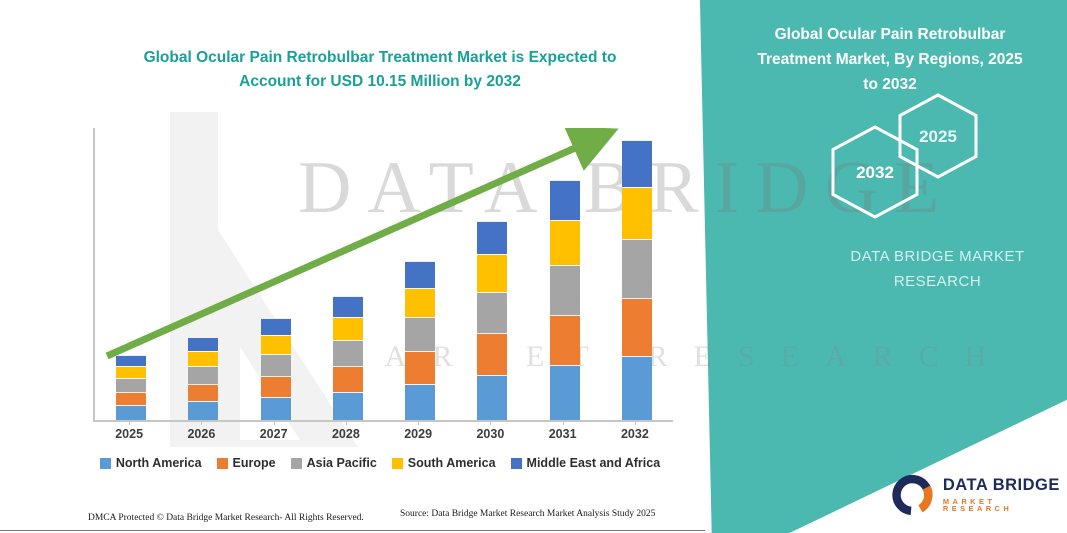  I want to click on bar-segment-2030-middle-east-and-africa, so click(492, 238).